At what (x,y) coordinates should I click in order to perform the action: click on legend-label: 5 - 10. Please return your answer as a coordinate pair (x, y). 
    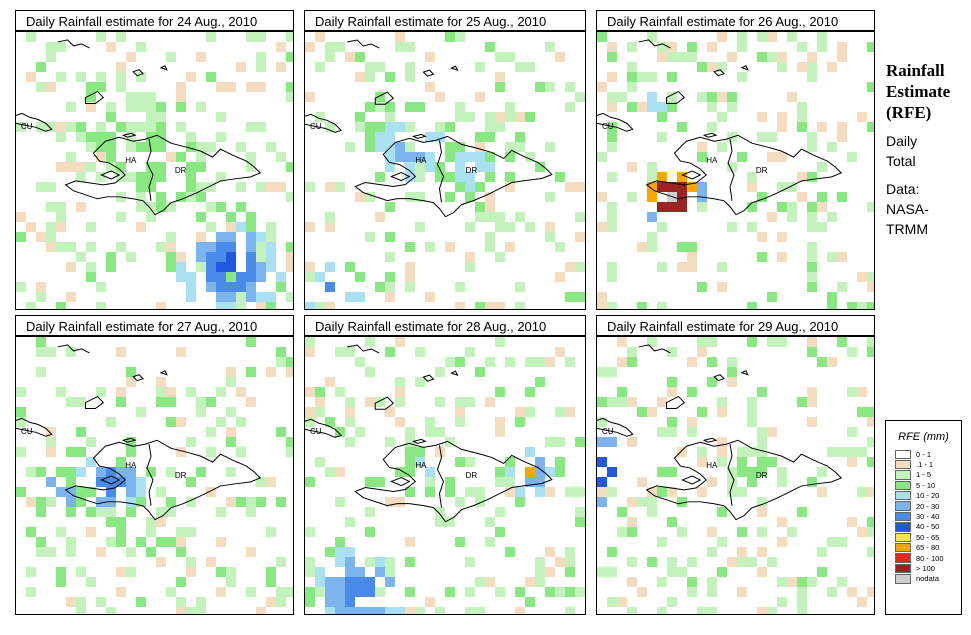
    Looking at the image, I should click on (926, 485).